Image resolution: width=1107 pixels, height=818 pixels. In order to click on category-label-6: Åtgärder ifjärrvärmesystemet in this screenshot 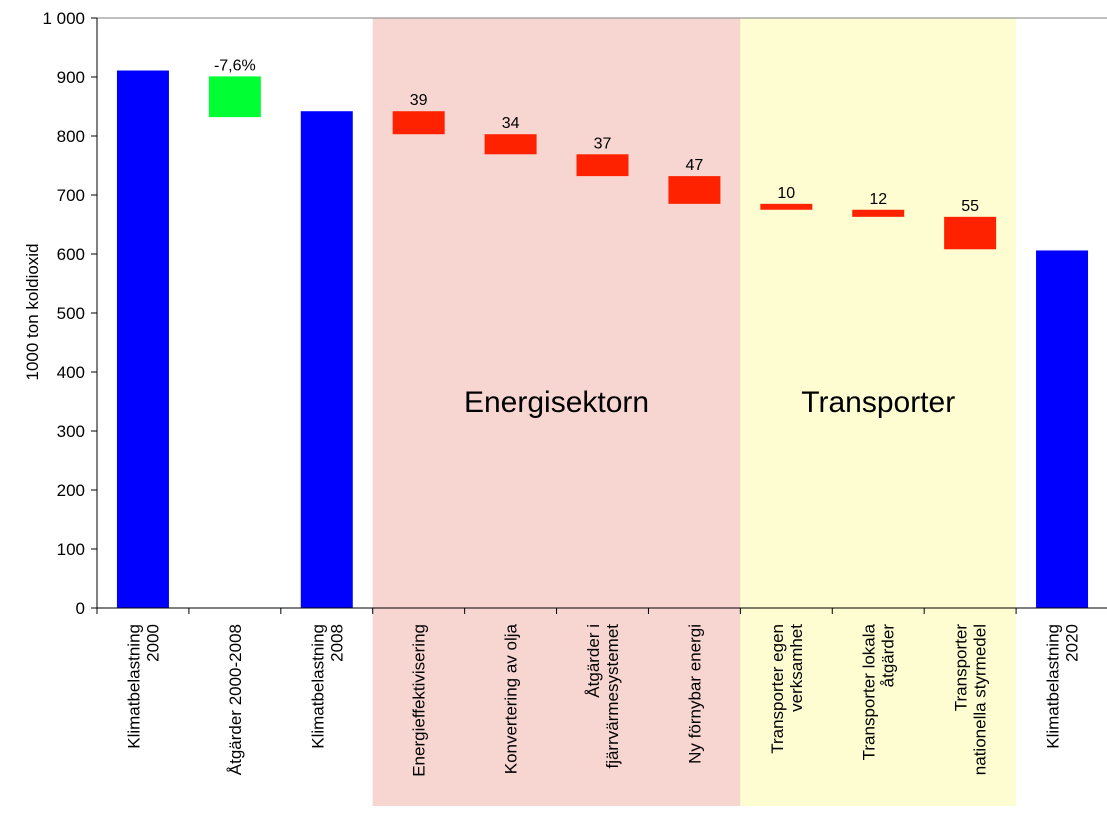, I will do `click(603, 696)`.